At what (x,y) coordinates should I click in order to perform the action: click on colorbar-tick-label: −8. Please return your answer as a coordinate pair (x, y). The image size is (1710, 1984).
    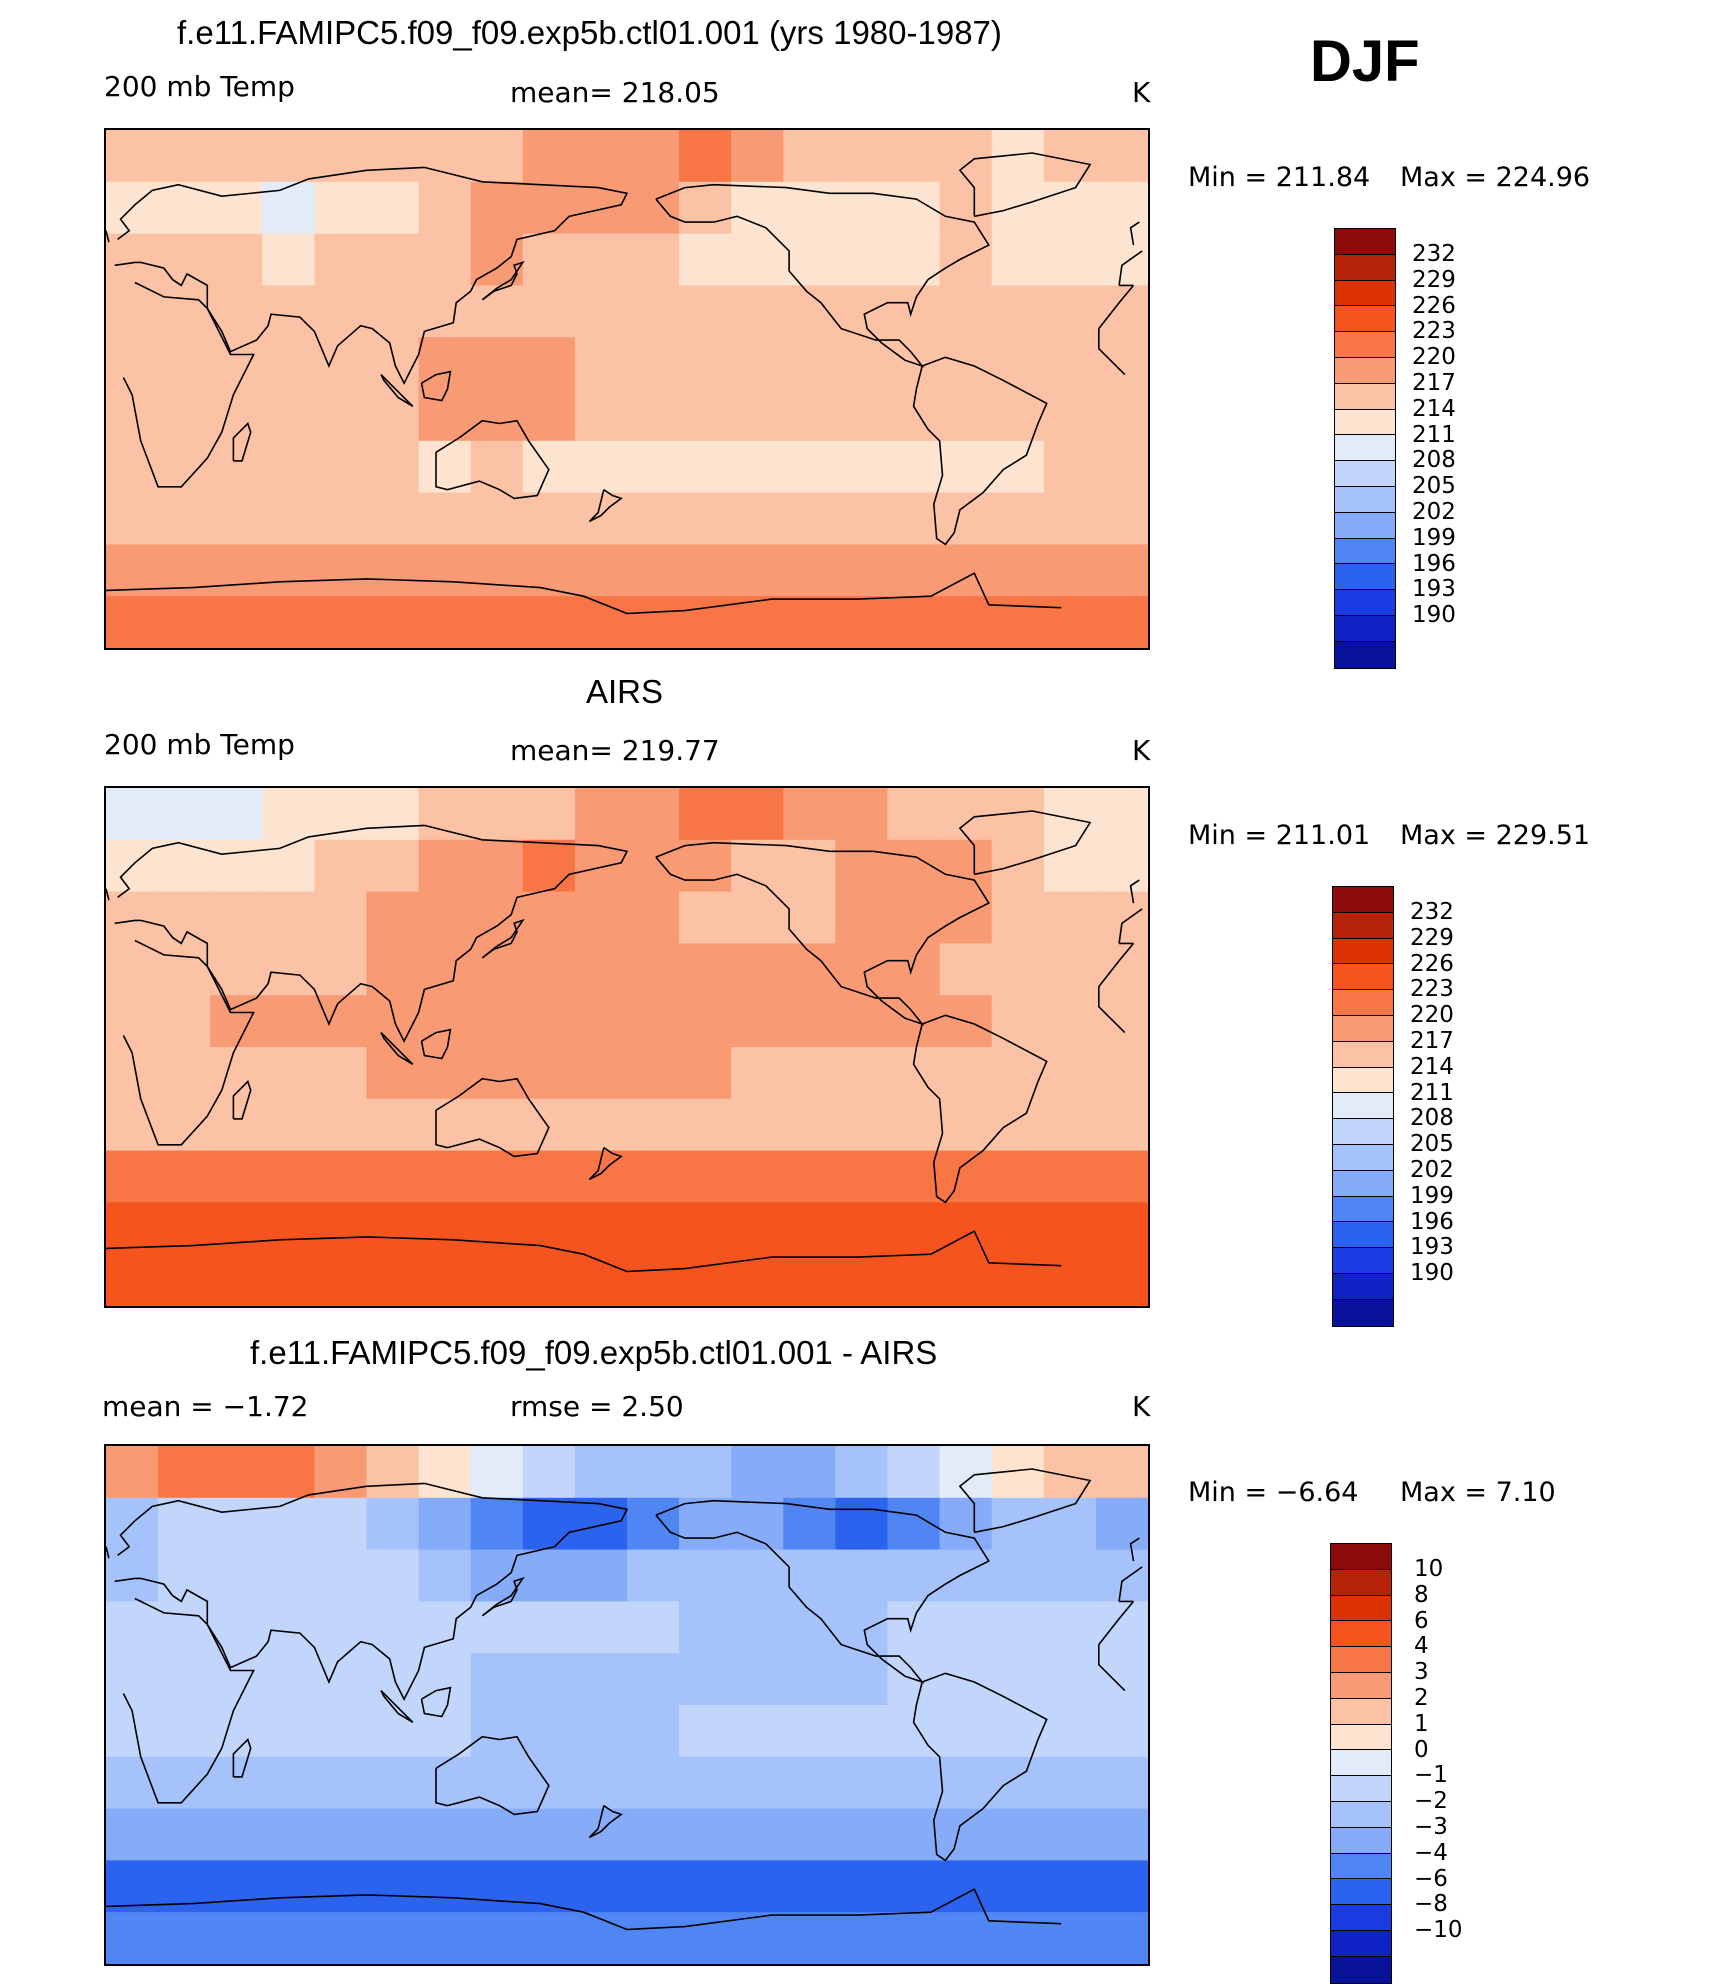
    Looking at the image, I should click on (1431, 1904).